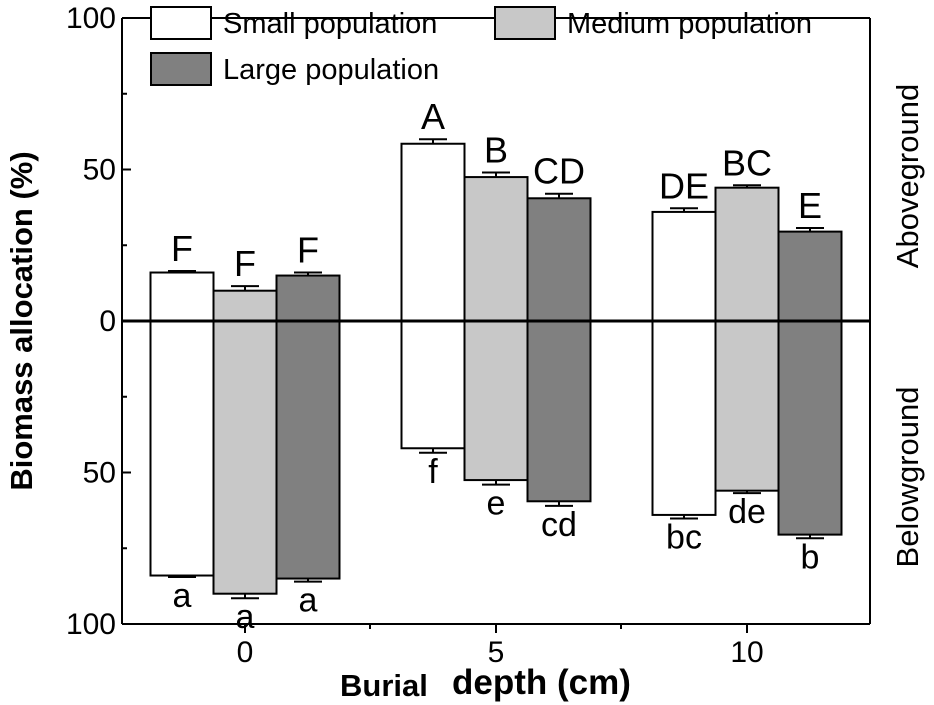 This screenshot has height=705, width=934. I want to click on x-axis-title-part2: depth (cm), so click(541, 682).